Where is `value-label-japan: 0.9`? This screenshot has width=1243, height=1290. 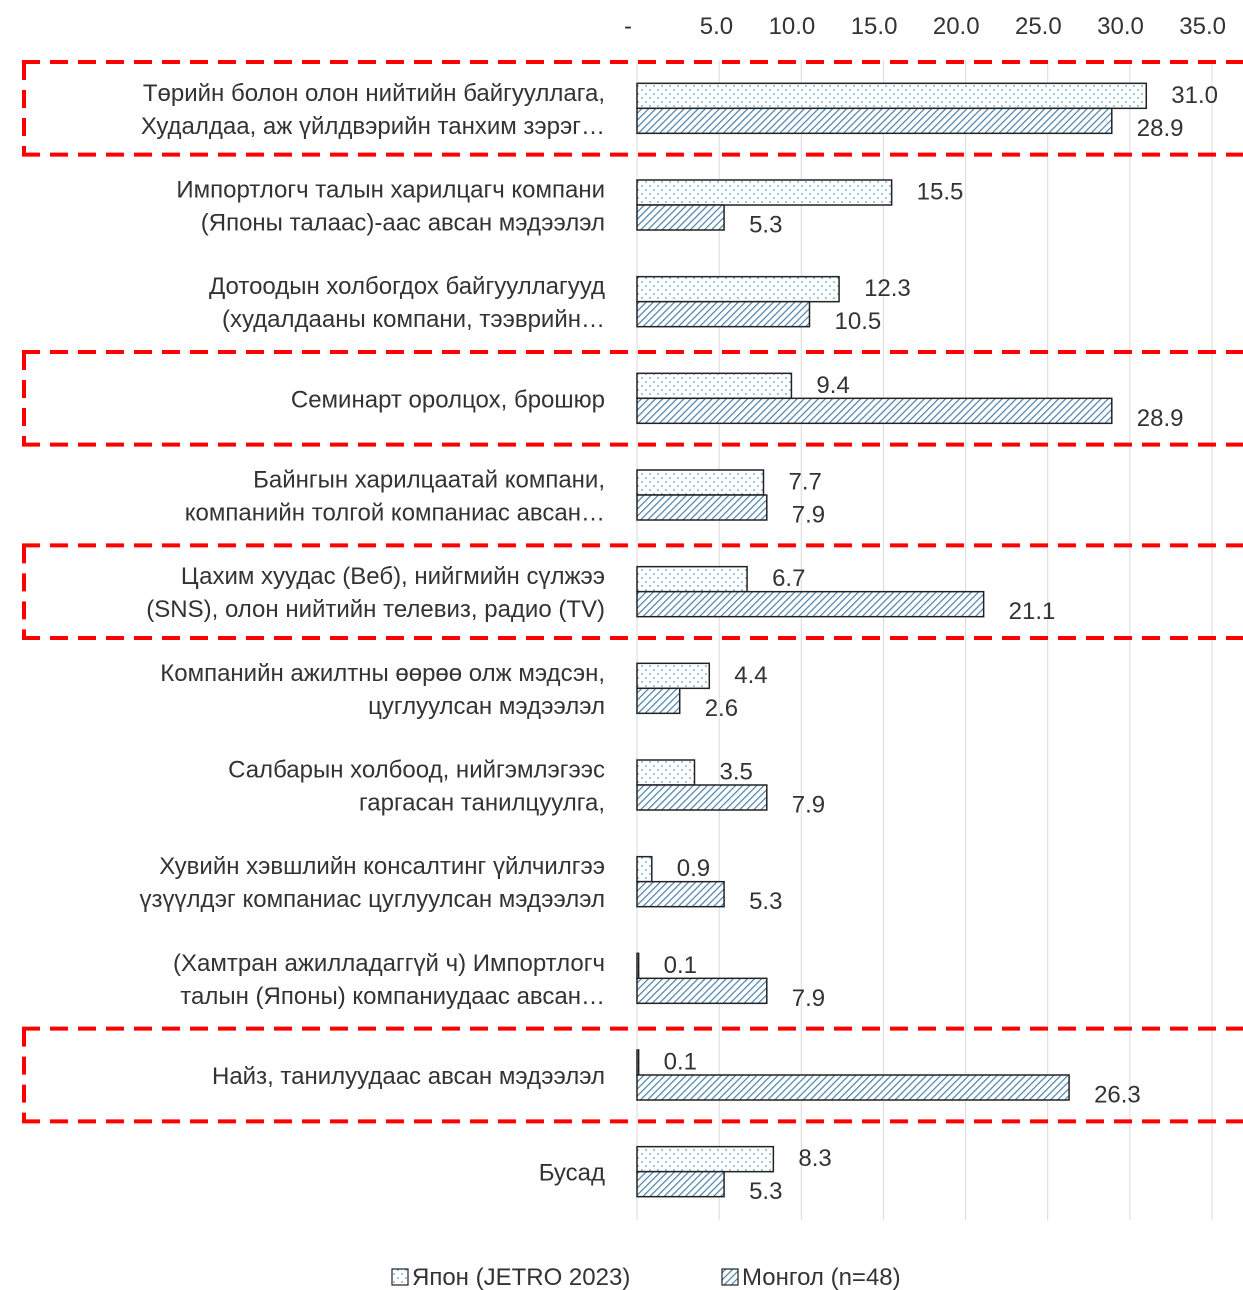 value-label-japan: 0.9 is located at coordinates (693, 868).